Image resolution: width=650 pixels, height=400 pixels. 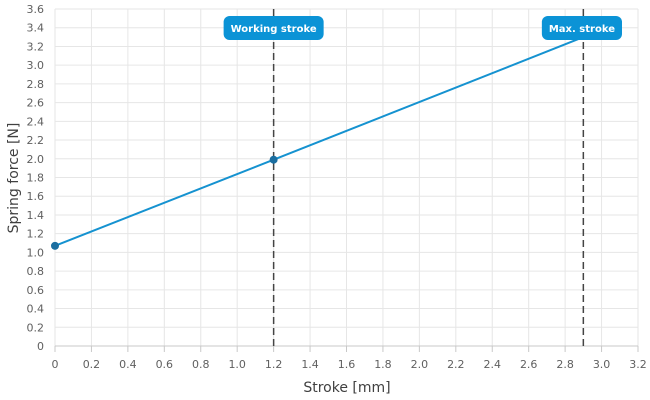 I want to click on x-tick-label: 0, so click(x=55, y=364).